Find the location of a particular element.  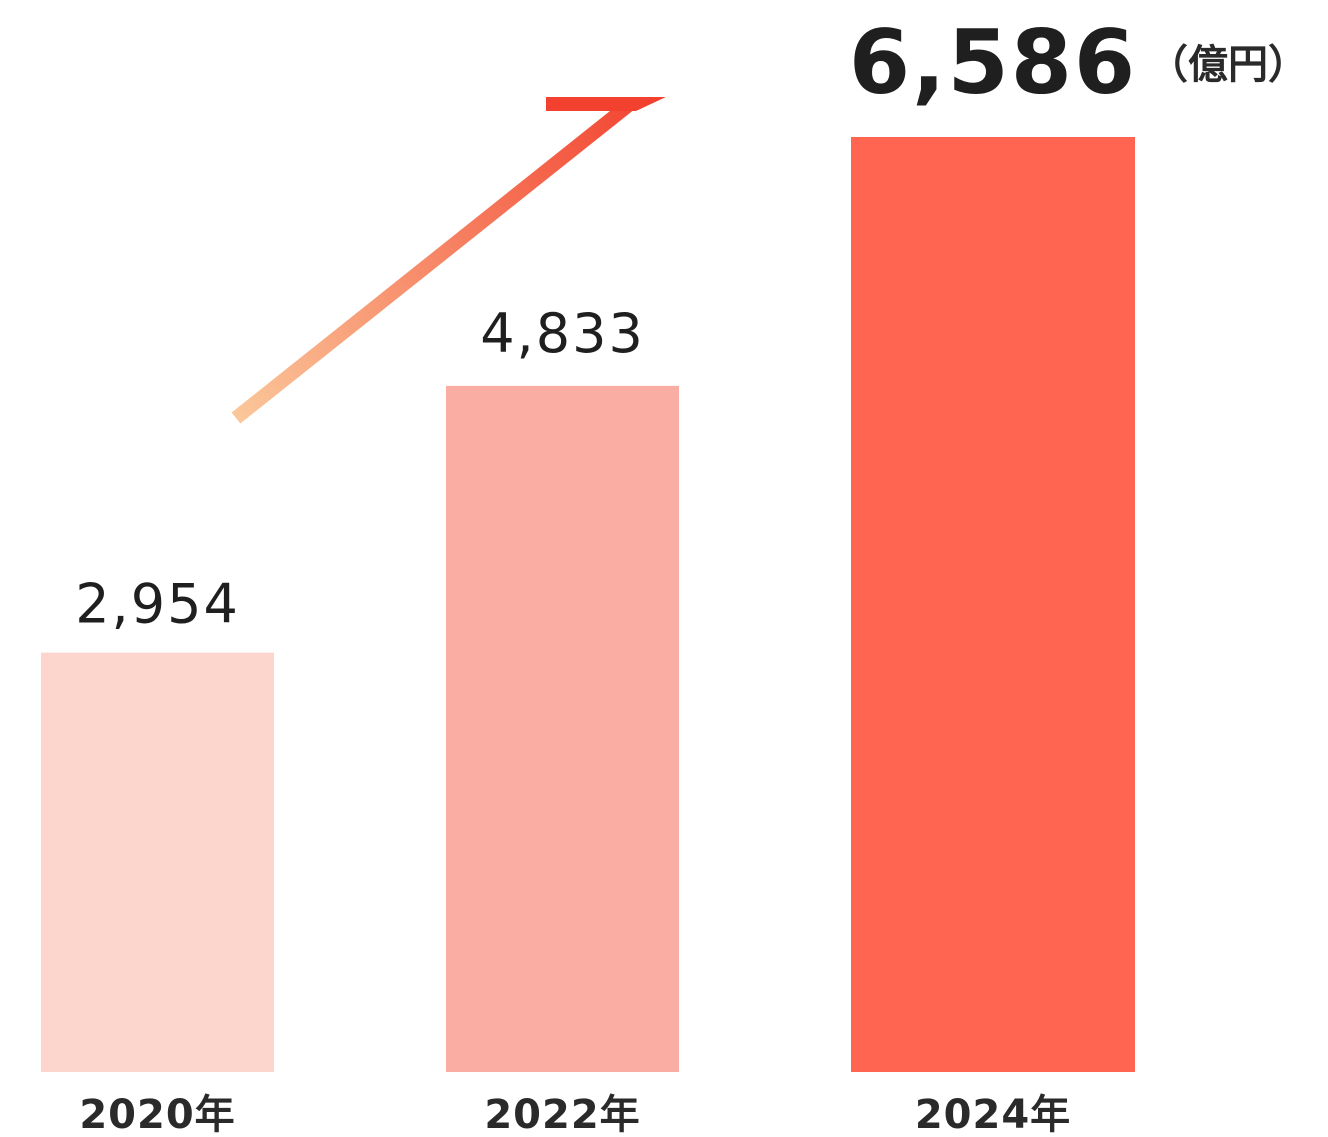

x-tick-label-2022: 2022年 is located at coordinates (562, 1114).